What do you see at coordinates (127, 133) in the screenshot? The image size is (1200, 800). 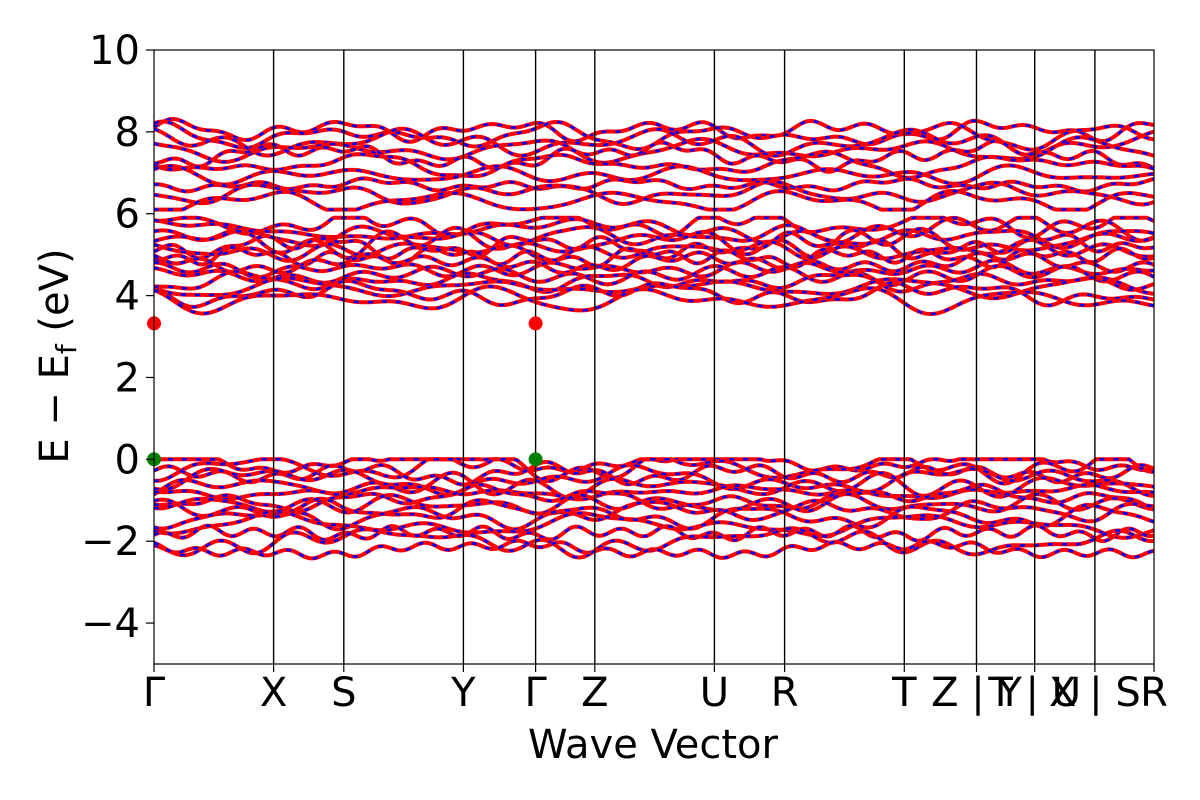 I see `y-tick-label: 8` at bounding box center [127, 133].